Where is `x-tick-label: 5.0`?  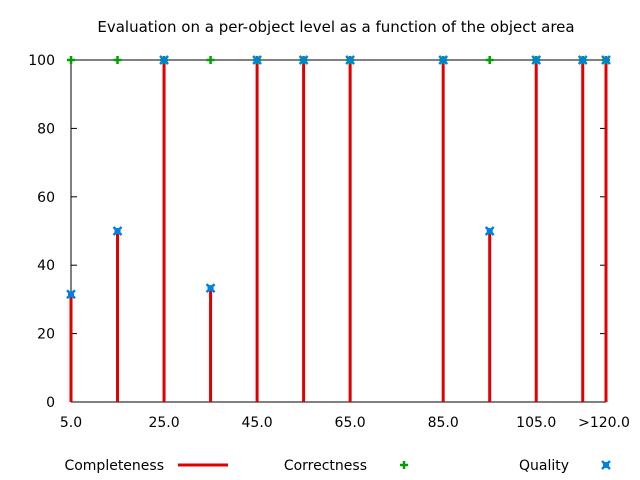 x-tick-label: 5.0 is located at coordinates (71, 423).